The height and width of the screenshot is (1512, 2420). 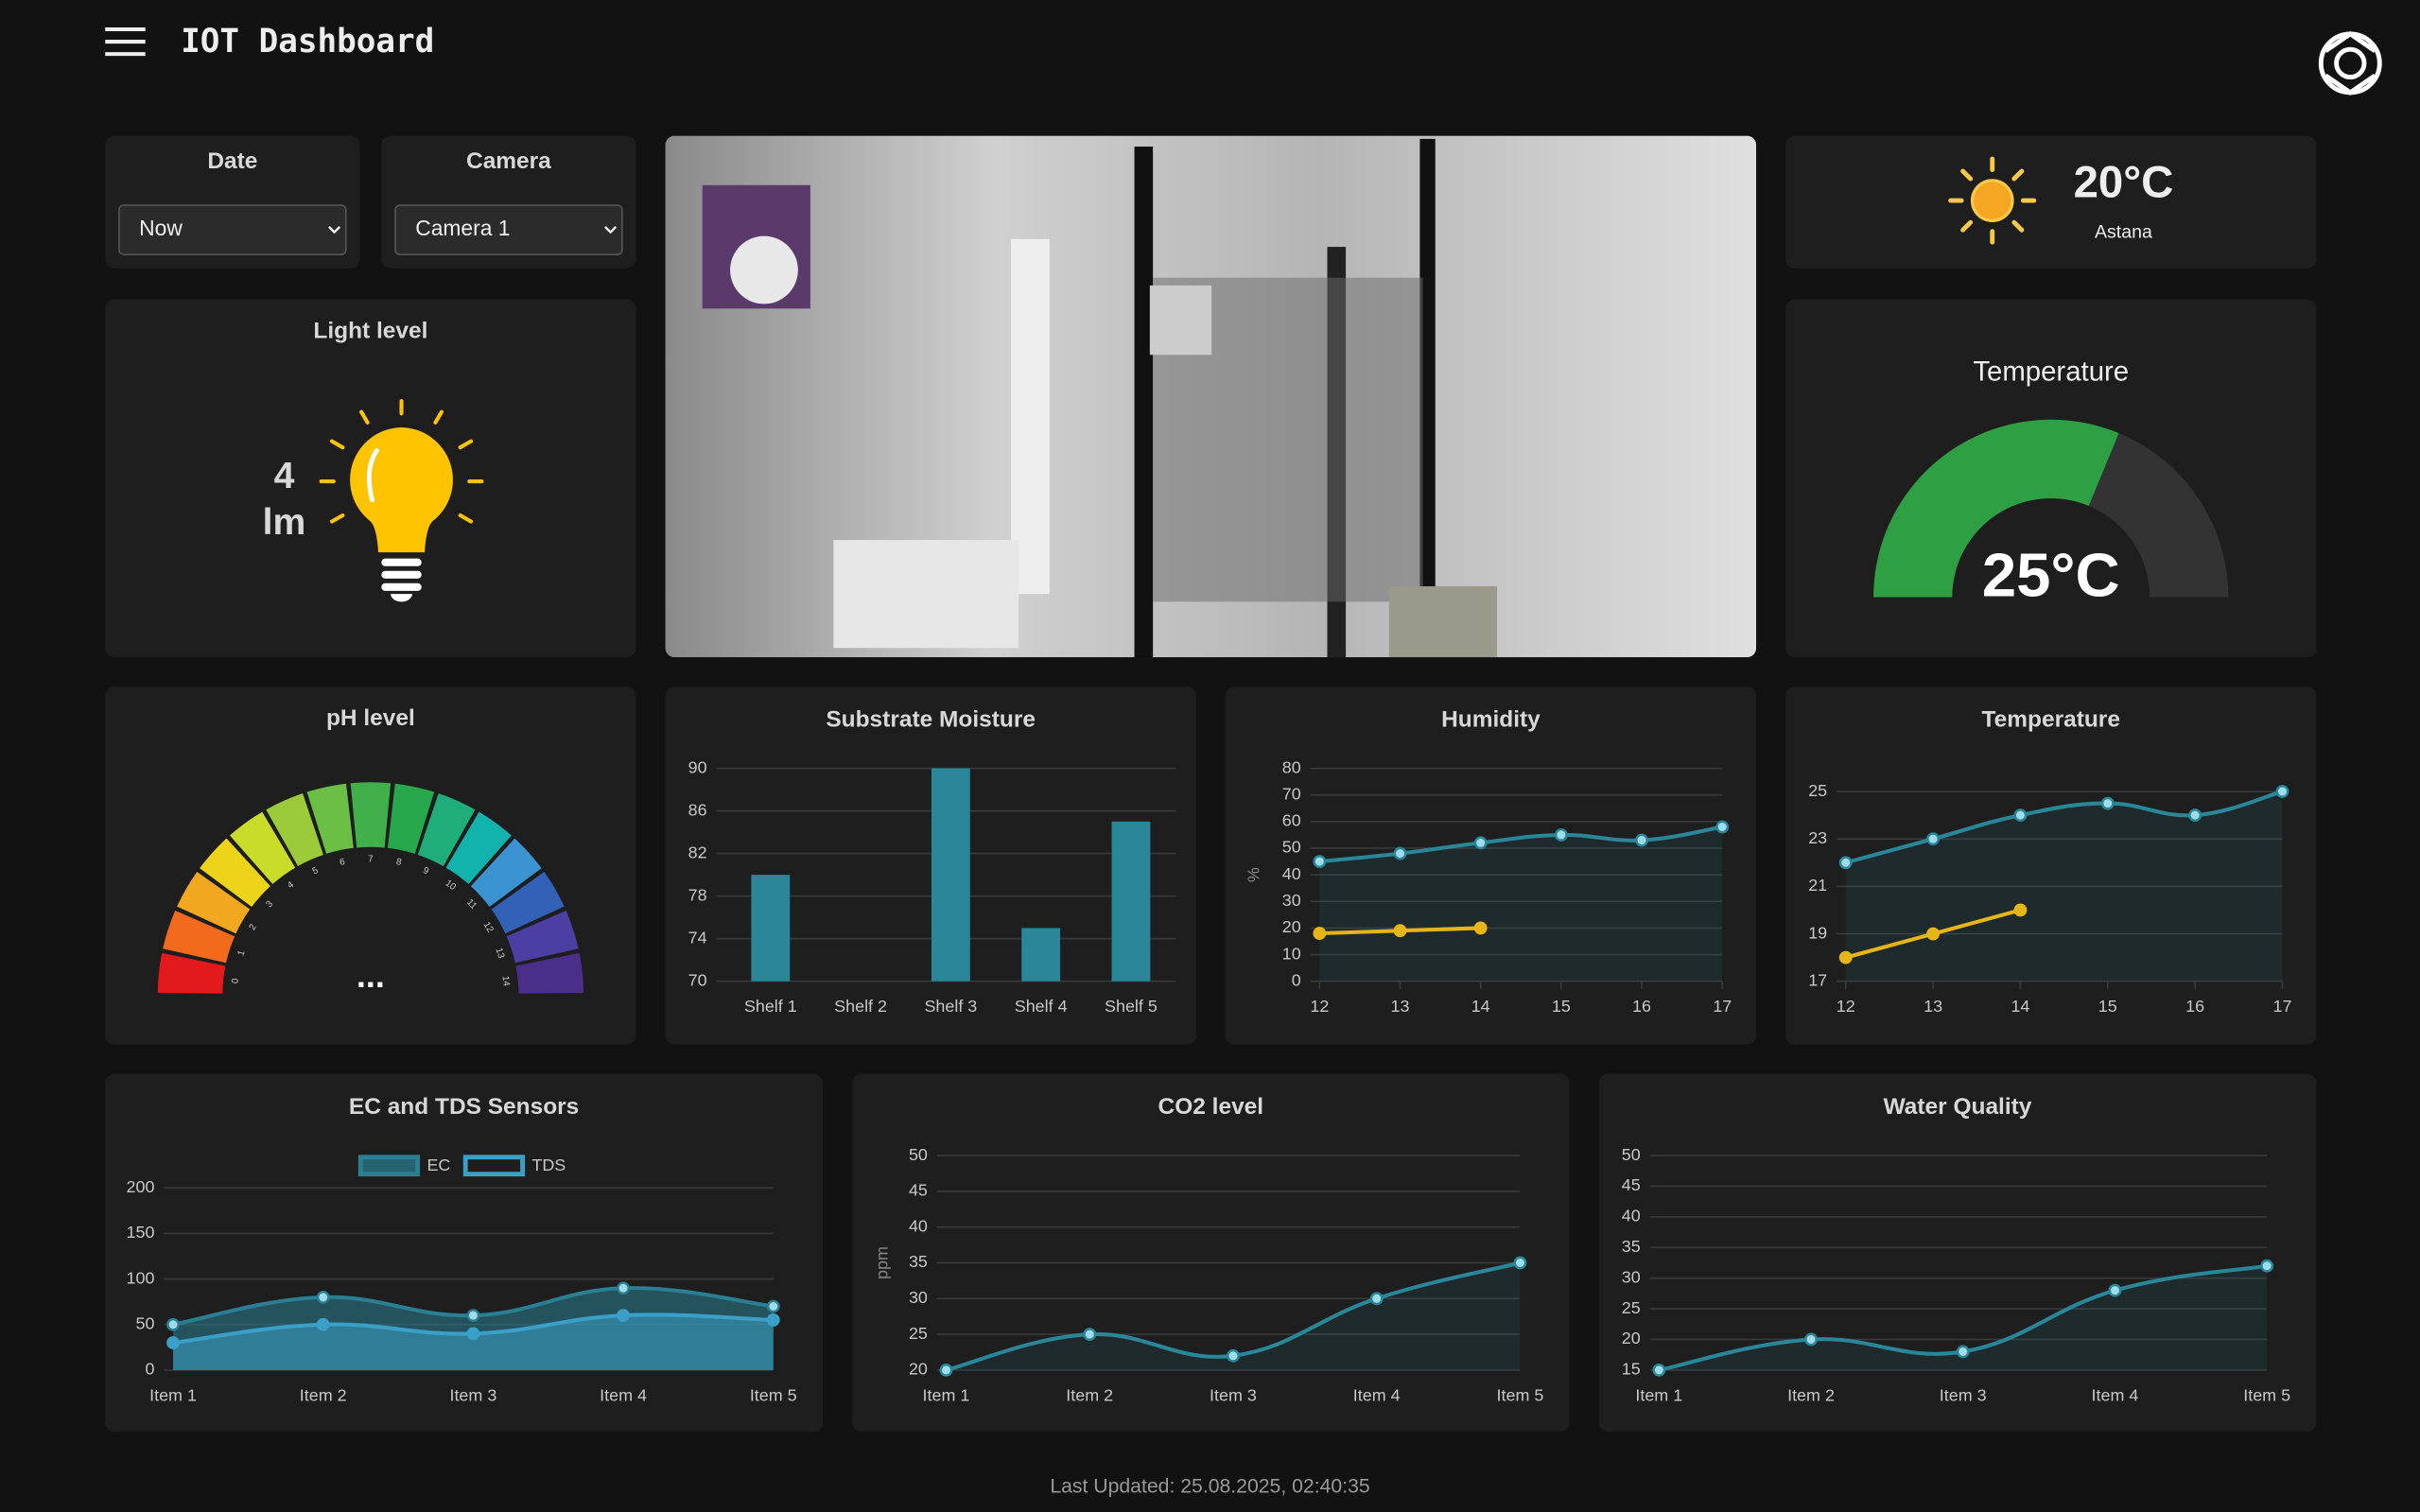 What do you see at coordinates (2124, 182) in the screenshot?
I see `weather-temp: 20°C` at bounding box center [2124, 182].